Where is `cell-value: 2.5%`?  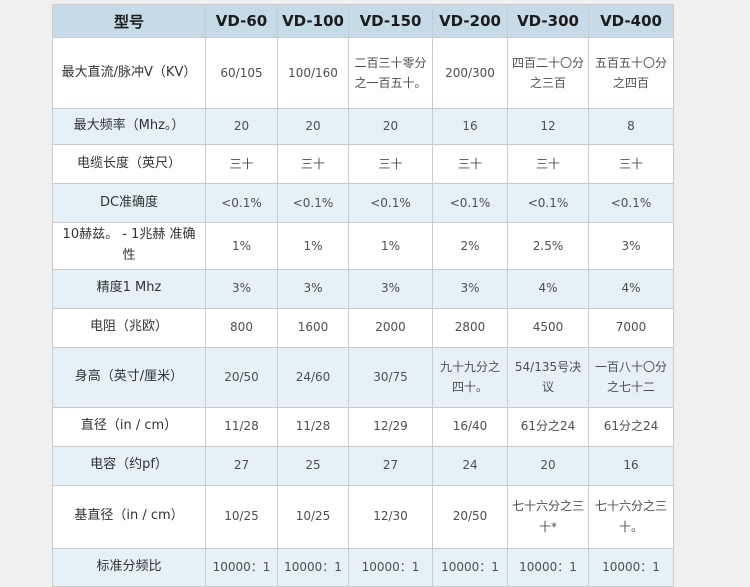
cell-value: 2.5% is located at coordinates (548, 246).